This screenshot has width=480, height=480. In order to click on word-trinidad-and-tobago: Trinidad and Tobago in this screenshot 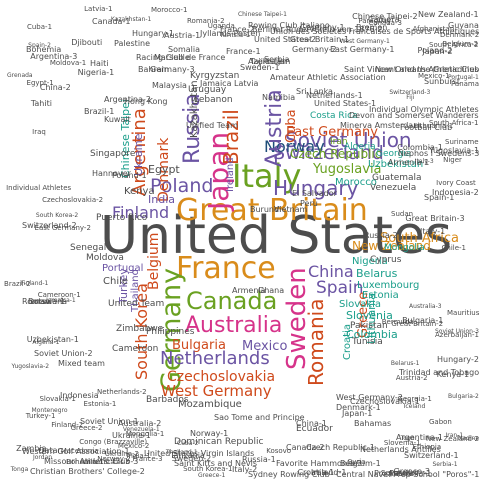, I will do `click(439, 373)`.